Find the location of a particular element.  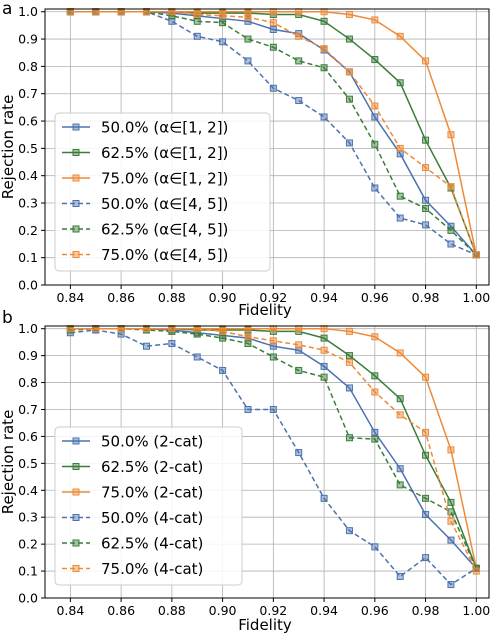

legend-label: 75.0% (α∈[1, 2]) is located at coordinates (164, 179).